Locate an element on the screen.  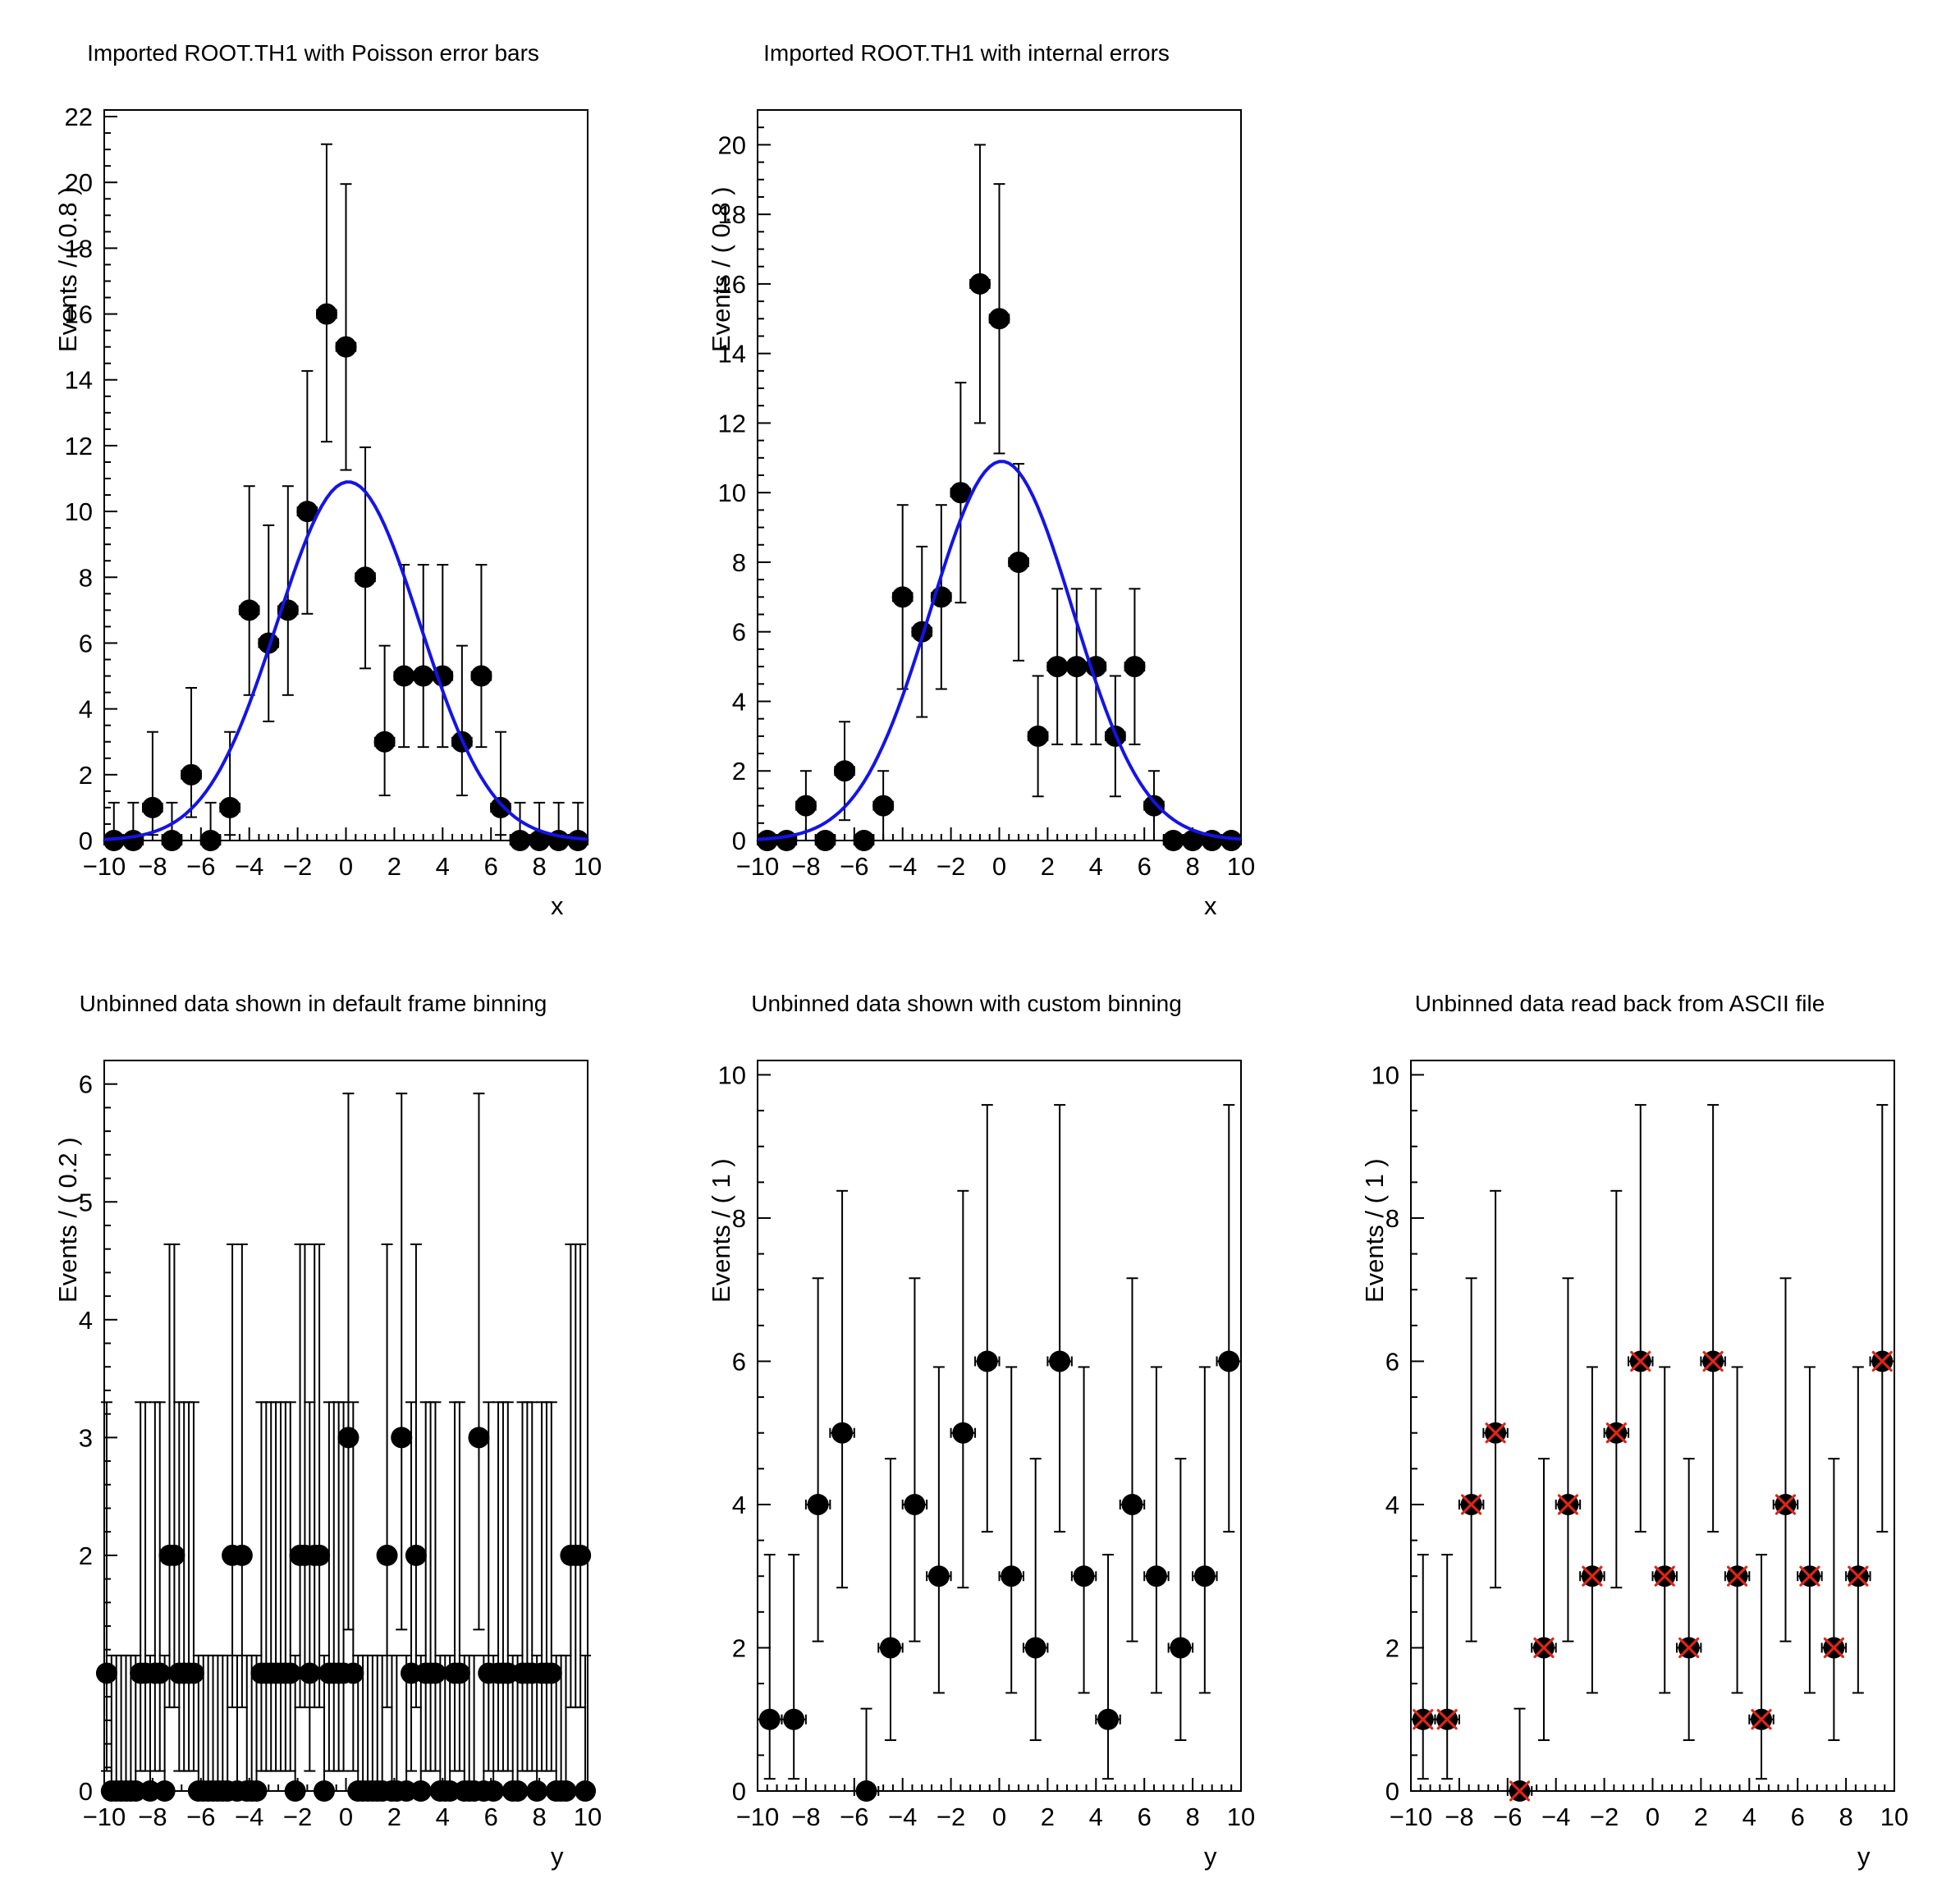
x-tick-label: 6 is located at coordinates (1145, 1817).